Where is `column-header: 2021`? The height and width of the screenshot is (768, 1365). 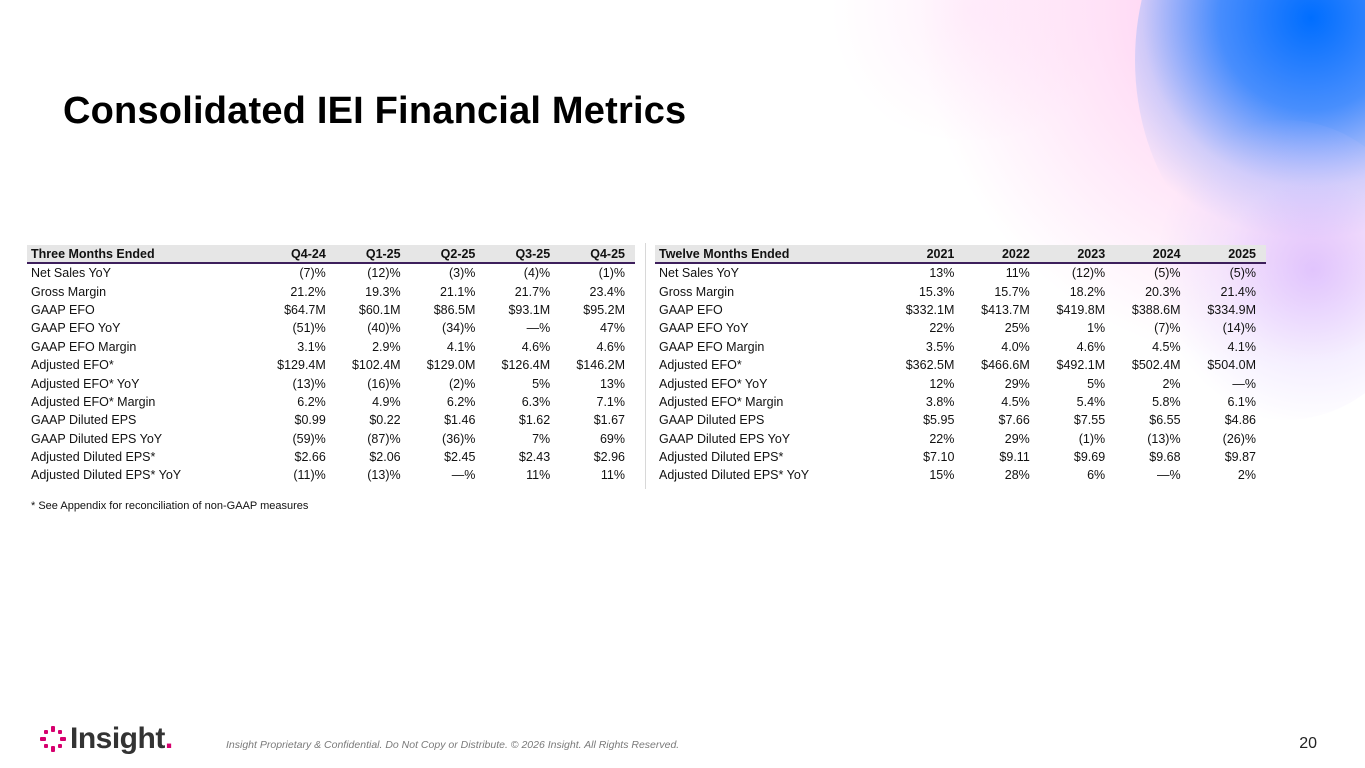 column-header: 2021 is located at coordinates (927, 254).